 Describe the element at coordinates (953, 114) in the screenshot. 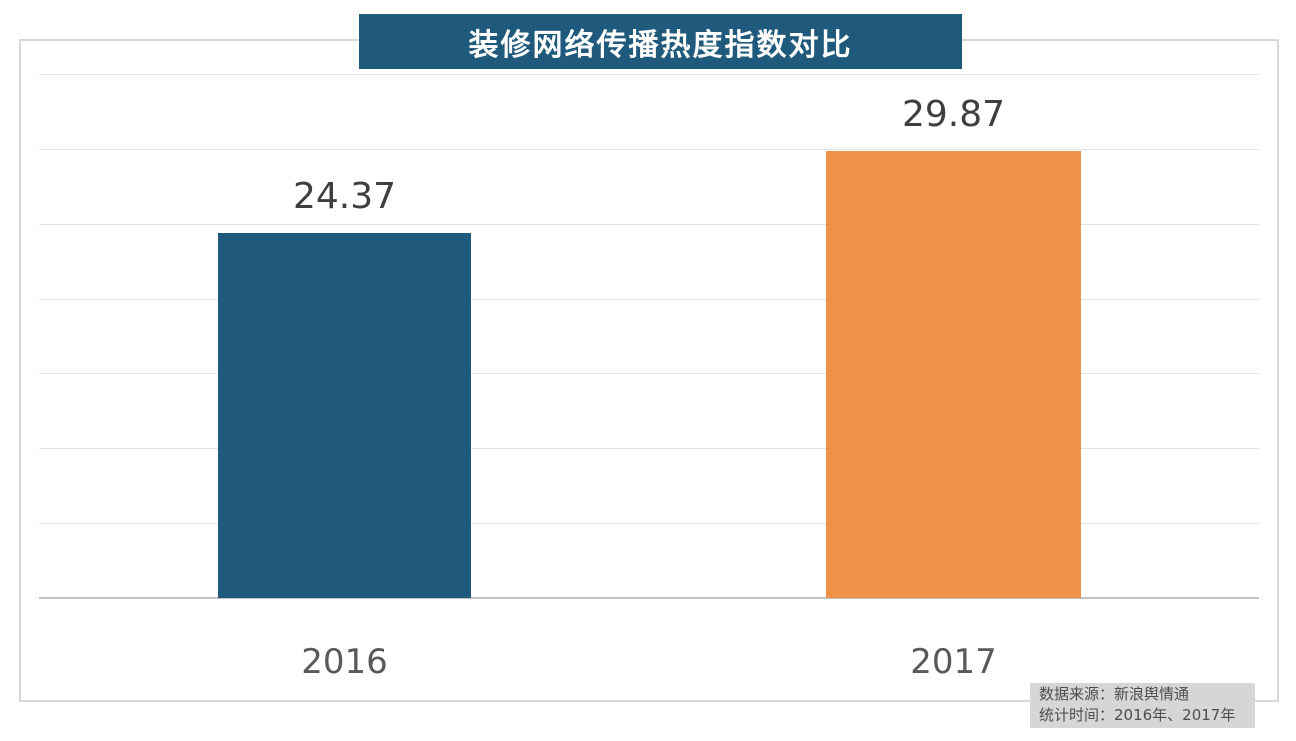

I see `value-label-2017: 29.87` at that location.